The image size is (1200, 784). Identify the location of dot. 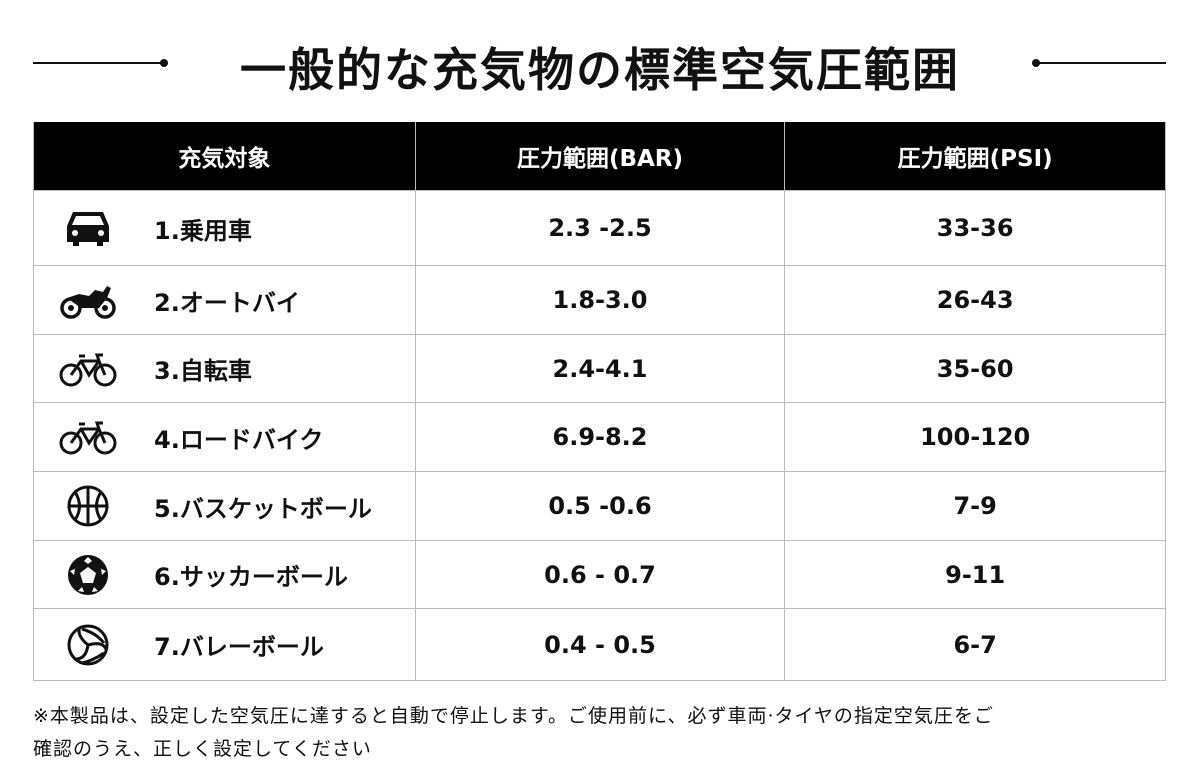
(164, 63).